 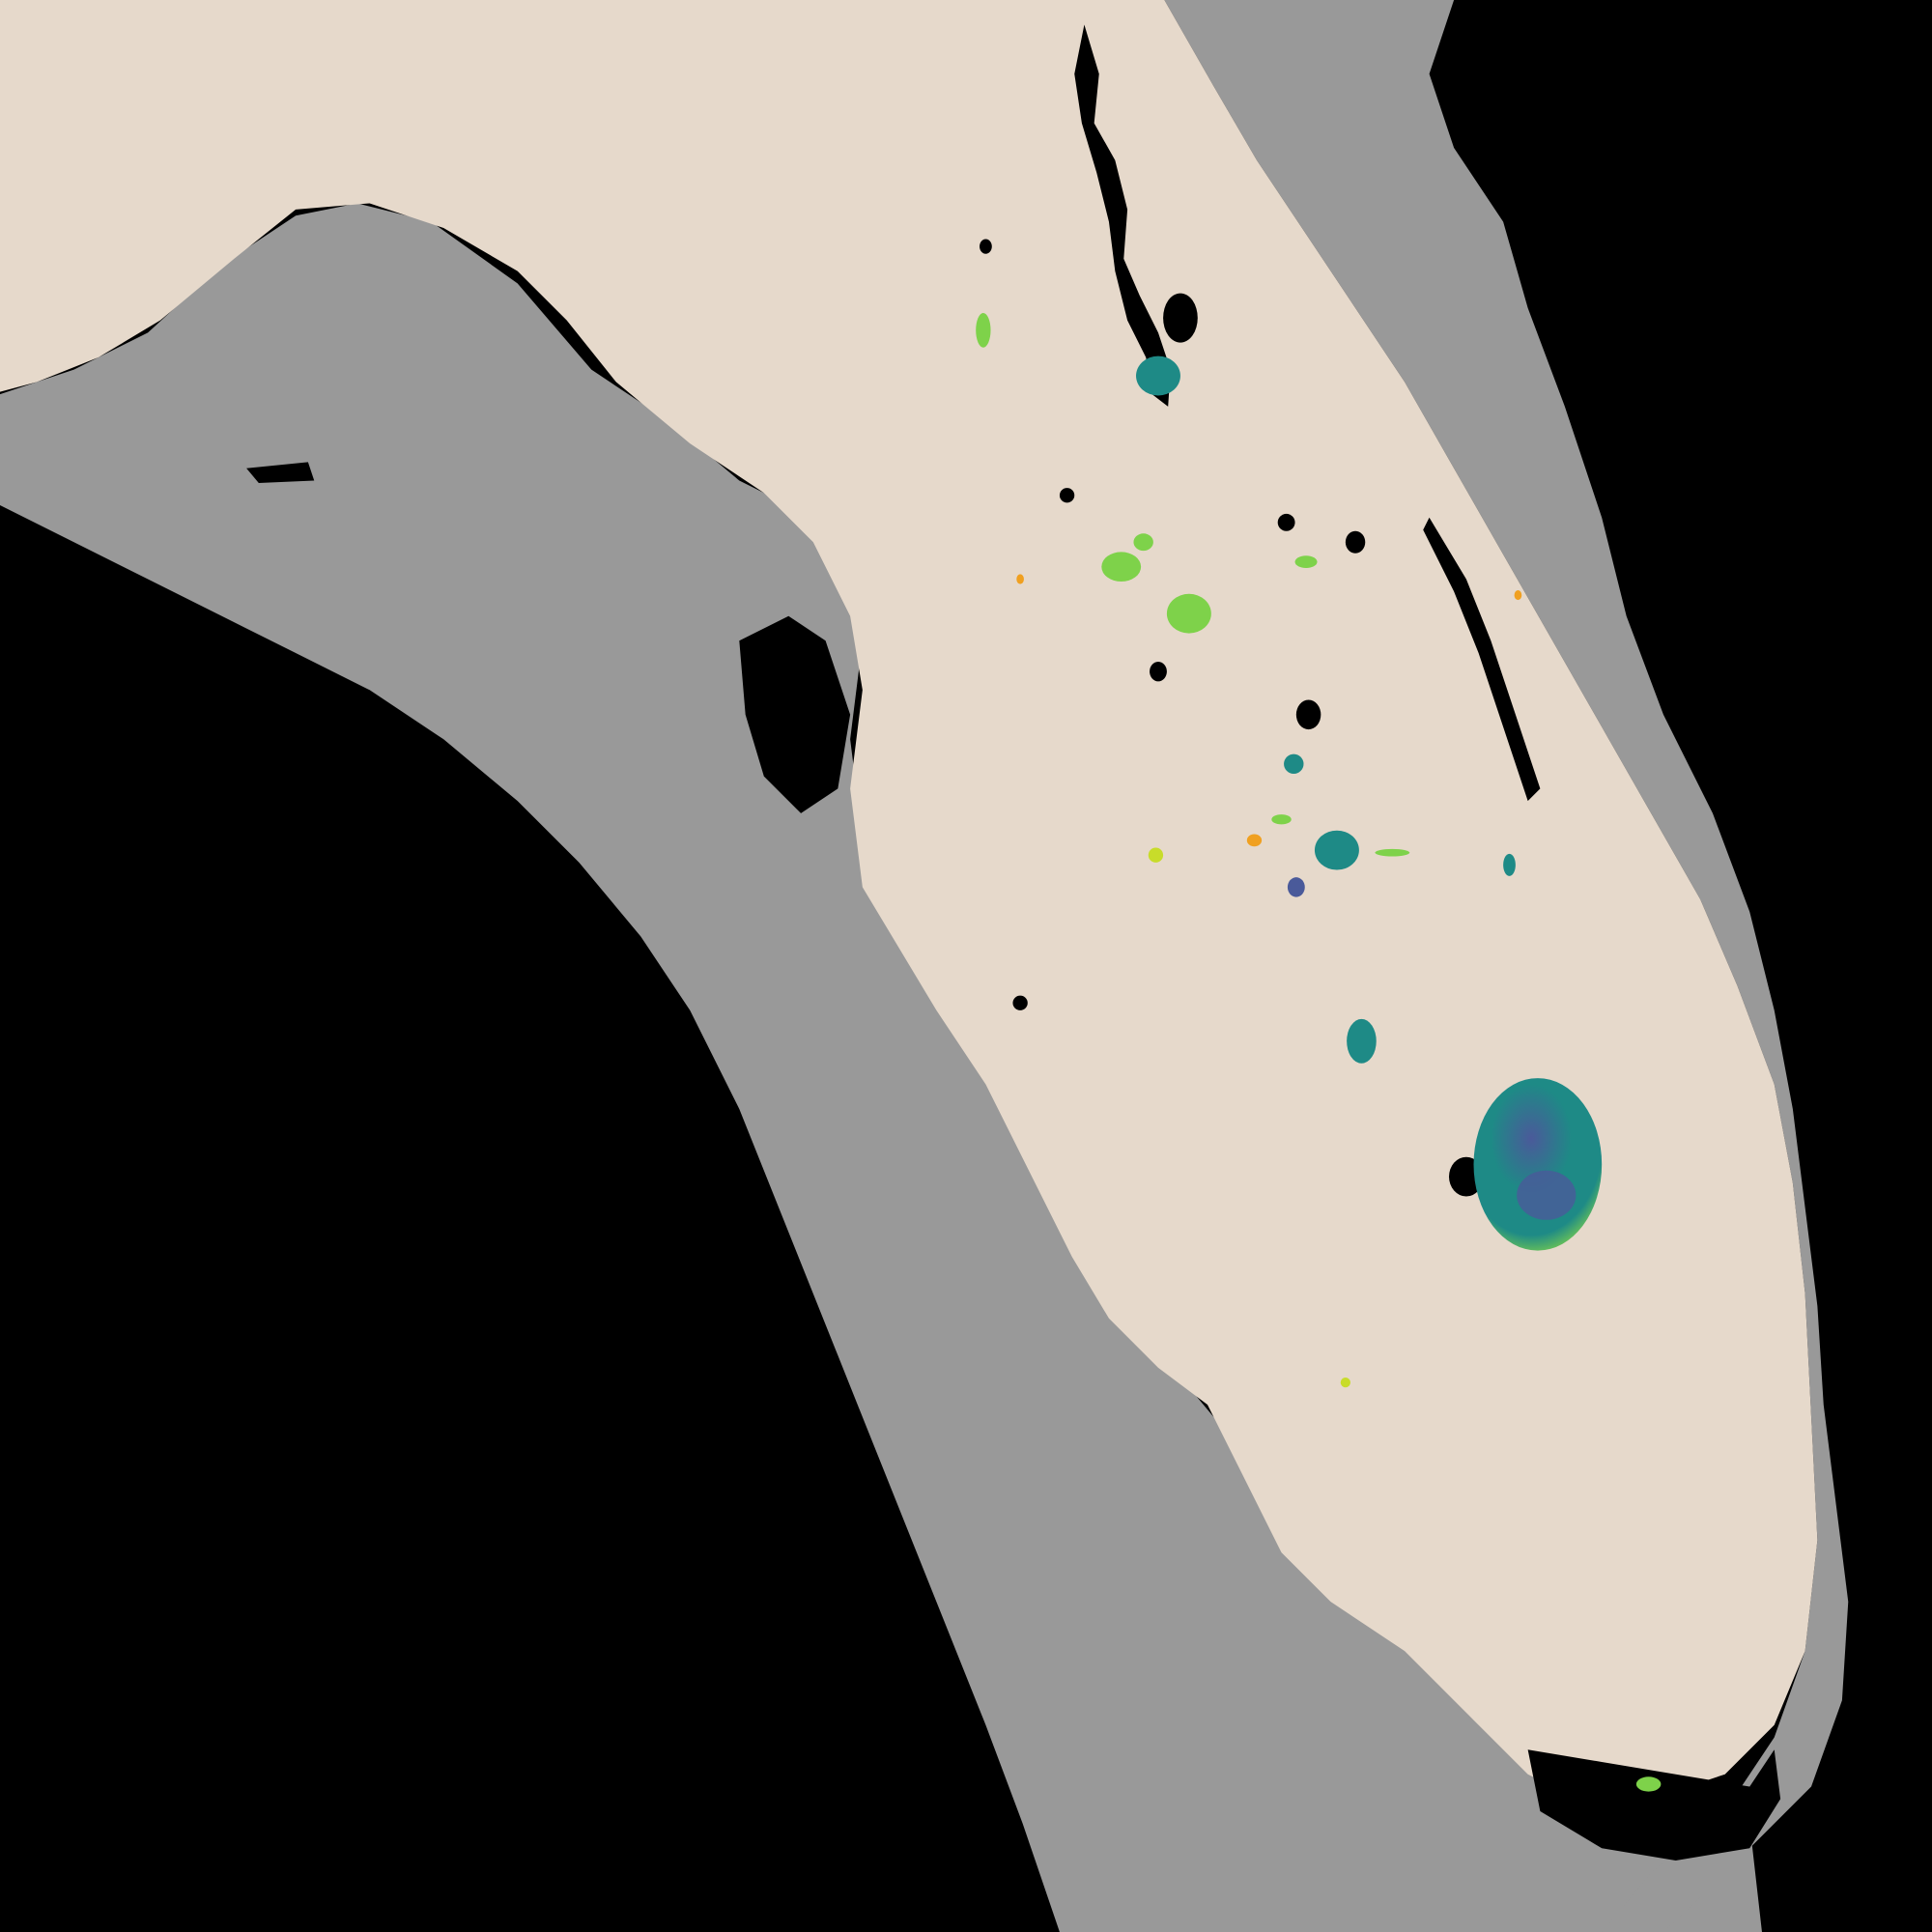 What do you see at coordinates (280, 472) in the screenshot?
I see `big-bend-hole` at bounding box center [280, 472].